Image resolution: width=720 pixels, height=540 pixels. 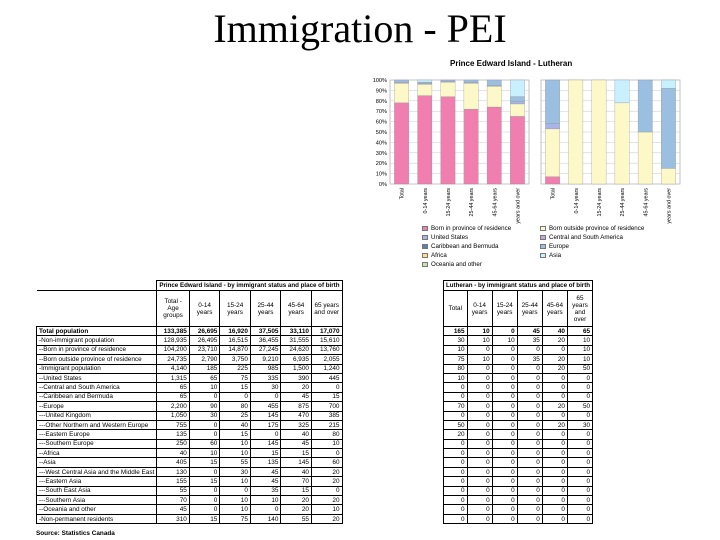 What do you see at coordinates (173, 481) in the screenshot?
I see `table-cell: 155` at bounding box center [173, 481].